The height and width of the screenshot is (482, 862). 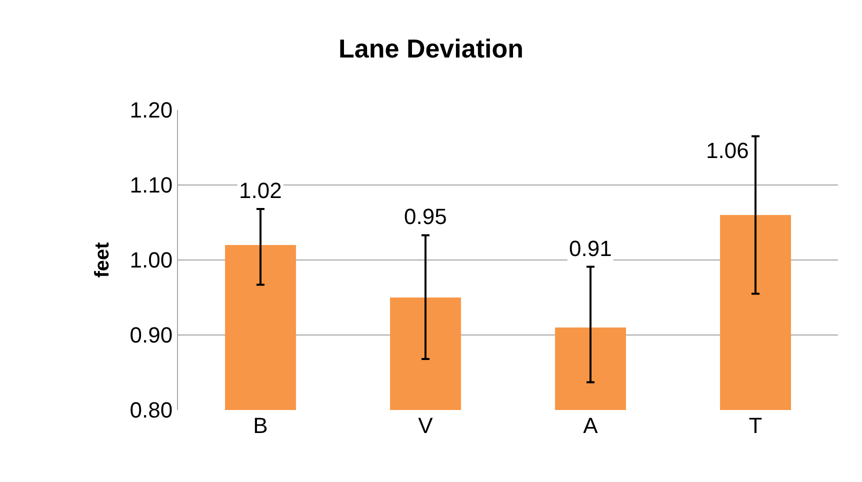 What do you see at coordinates (425, 216) in the screenshot?
I see `data-label: 0.95` at bounding box center [425, 216].